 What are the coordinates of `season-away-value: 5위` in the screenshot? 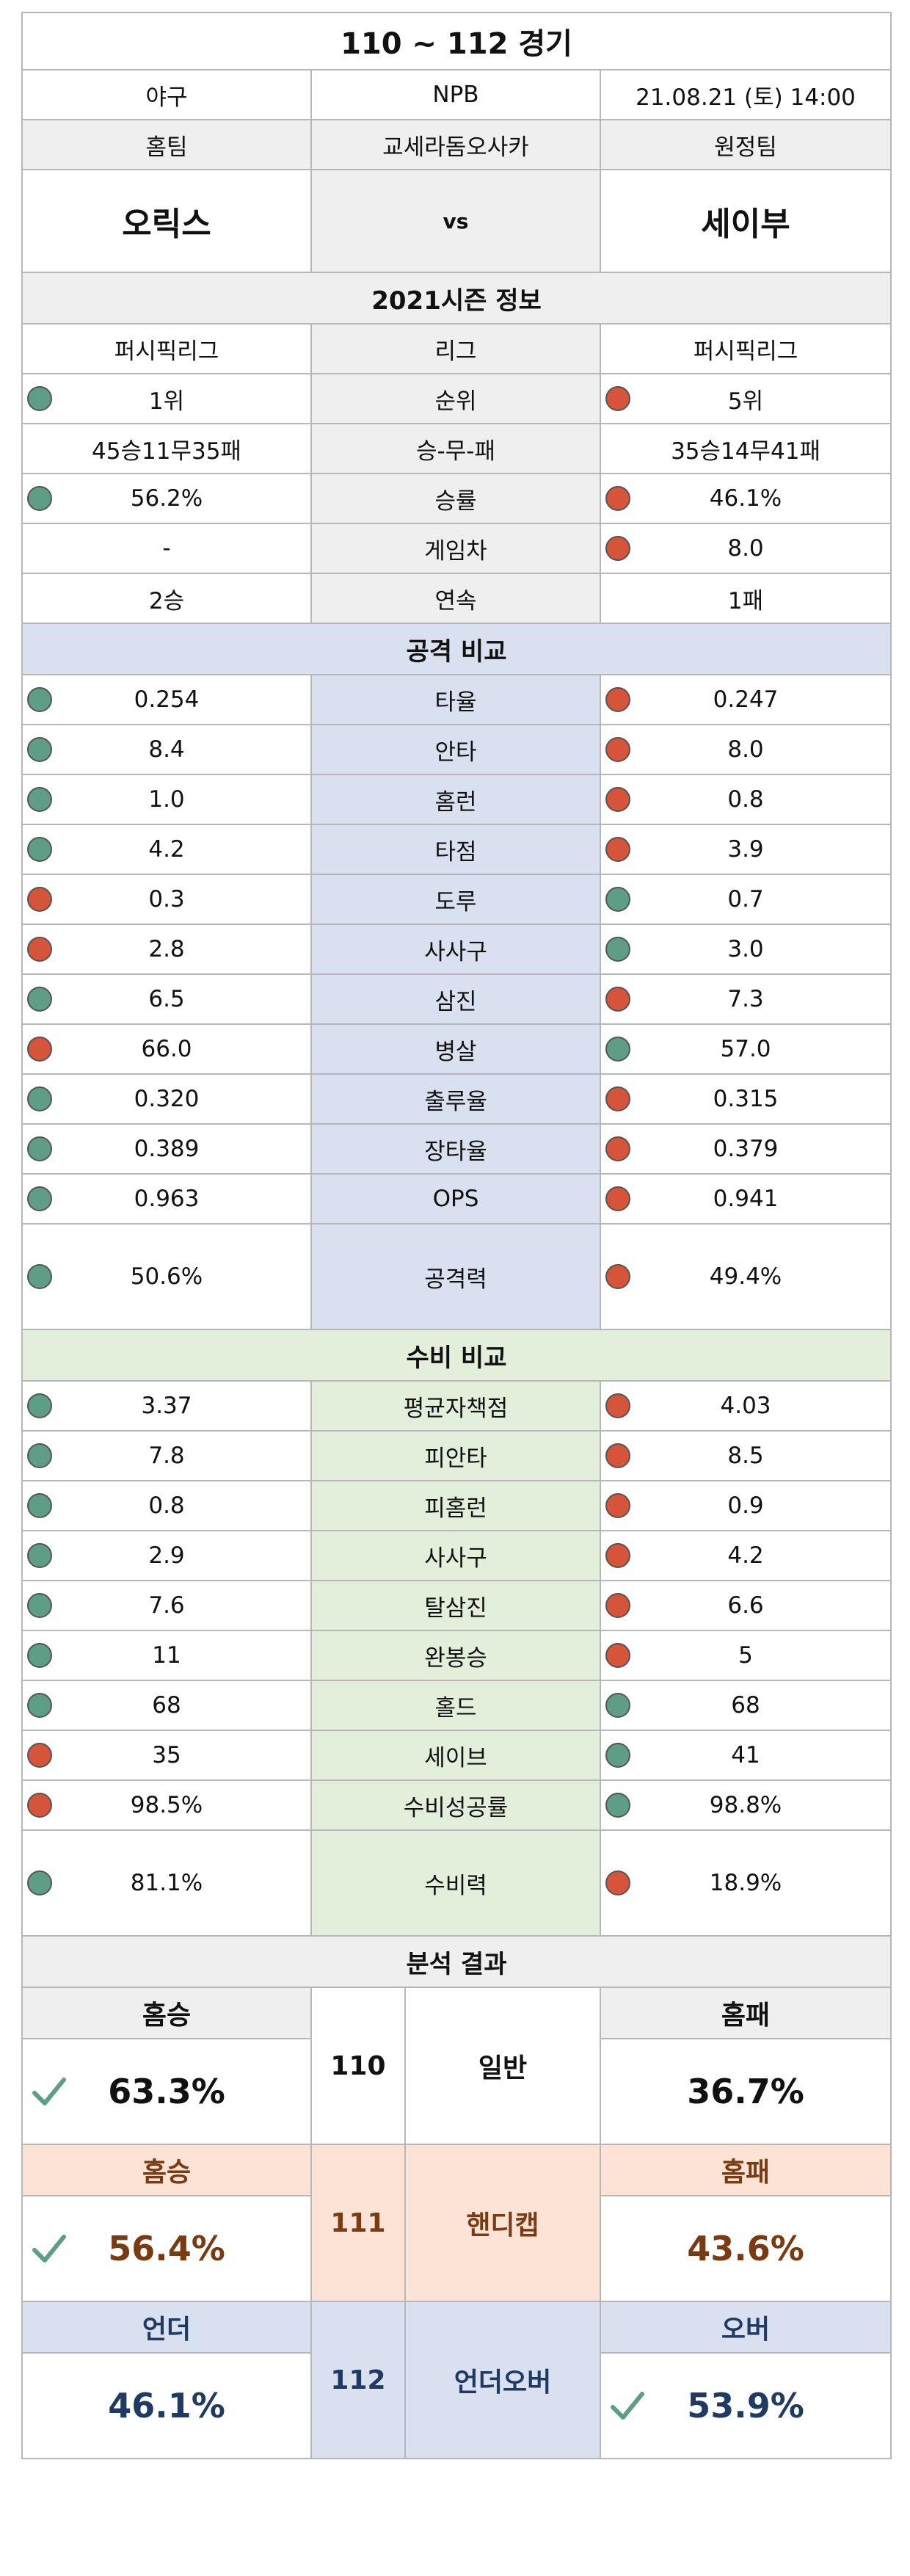 It's located at (746, 399).